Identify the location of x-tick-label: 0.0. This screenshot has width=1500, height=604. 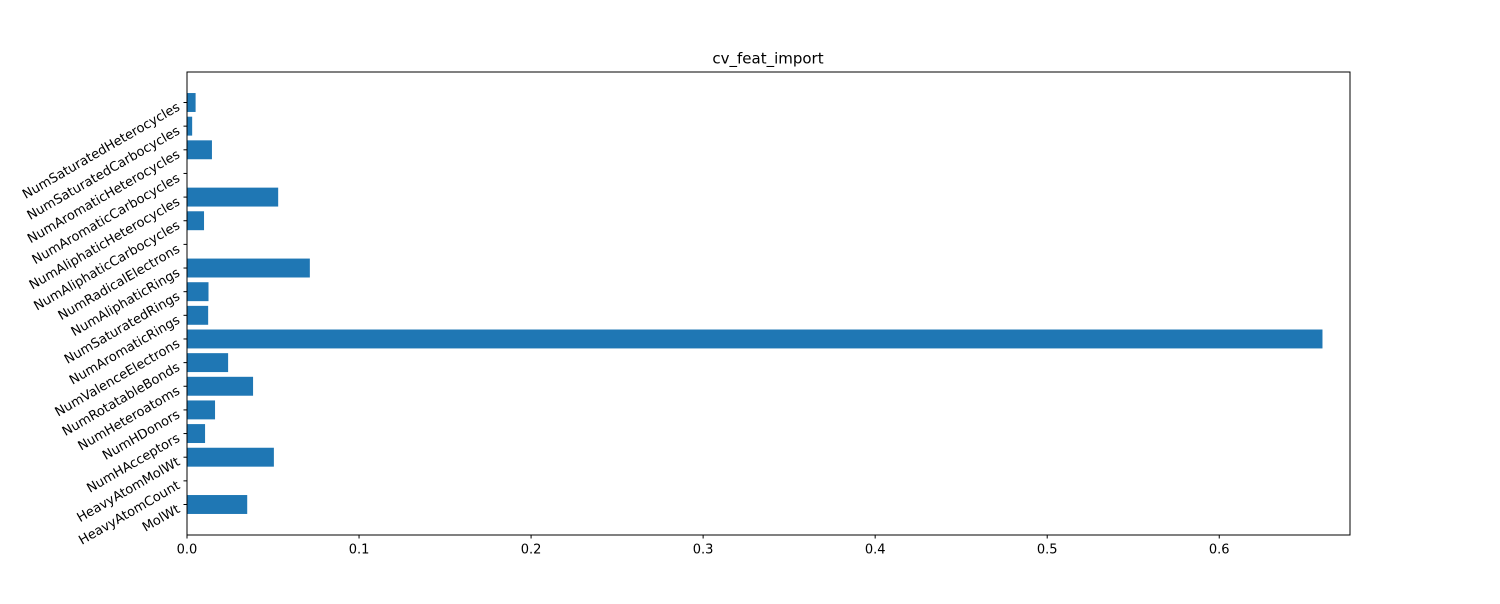
(187, 550).